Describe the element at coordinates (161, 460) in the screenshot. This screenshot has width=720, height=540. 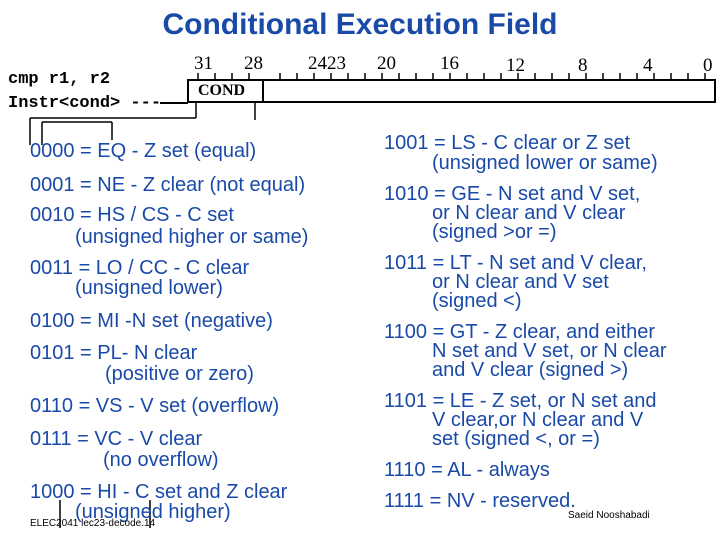
I see `cond-code-0111-desc: (no overflow)` at that location.